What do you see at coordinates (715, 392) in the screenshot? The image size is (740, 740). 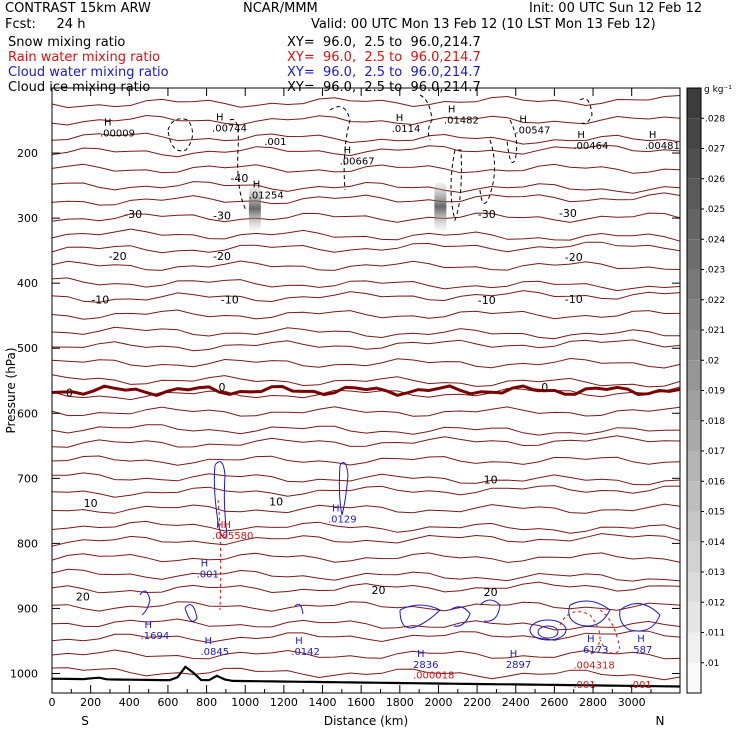 I see `colorbar-tick-label: .019` at bounding box center [715, 392].